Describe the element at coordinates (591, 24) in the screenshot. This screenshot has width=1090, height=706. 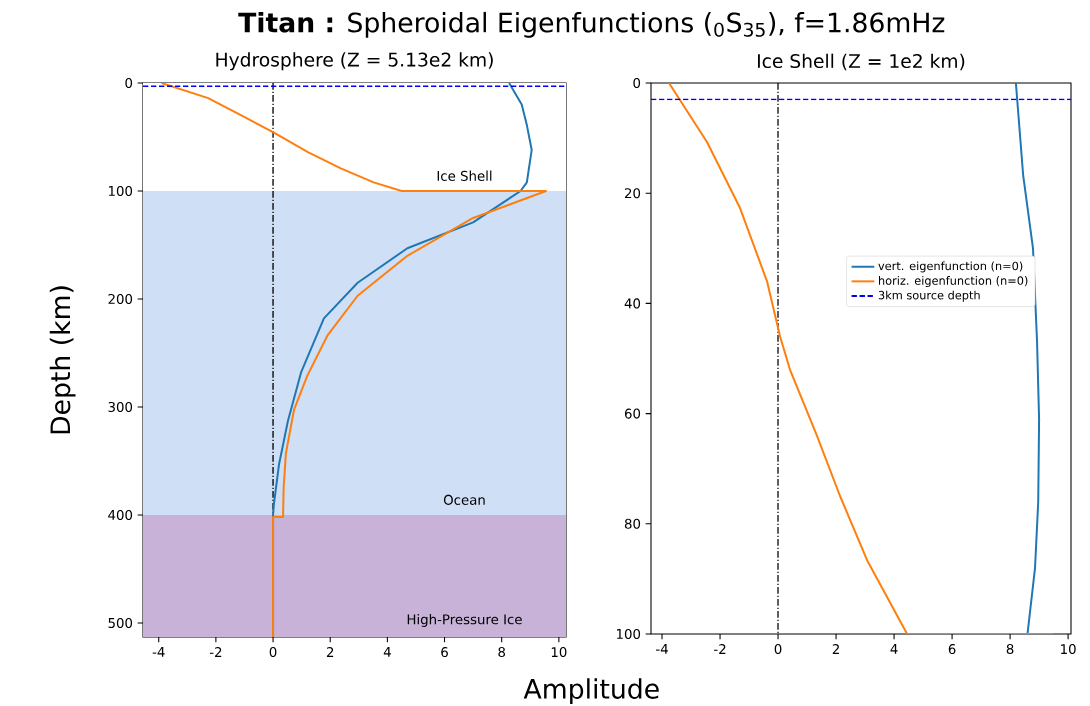
I see `text: Titan : Spheroidal Eigenfunctions ($_{0}$S$_{35}$), f=1.86mHz` at that location.